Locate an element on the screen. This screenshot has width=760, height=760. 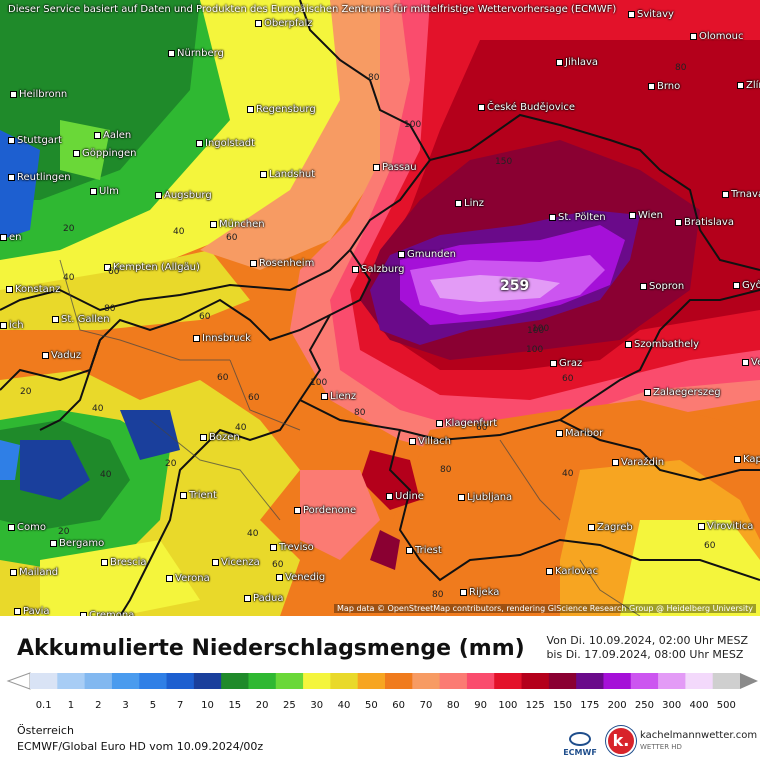
city-name: Oberpfalz is located at coordinates (288, 23).